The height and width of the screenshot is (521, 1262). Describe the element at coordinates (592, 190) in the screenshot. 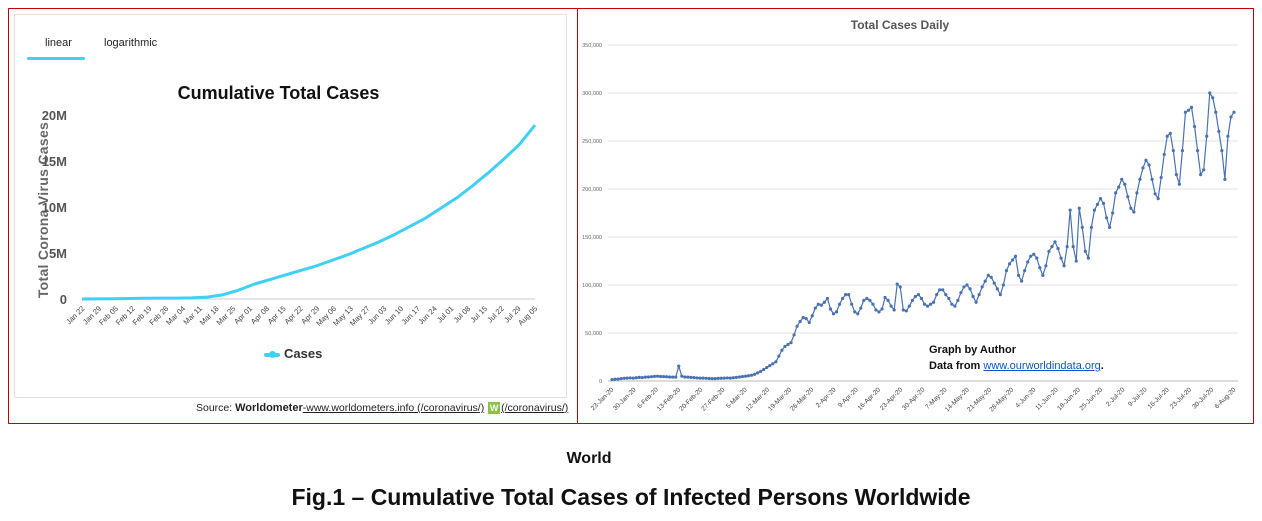

I see `y-tick-label: 200,000` at that location.